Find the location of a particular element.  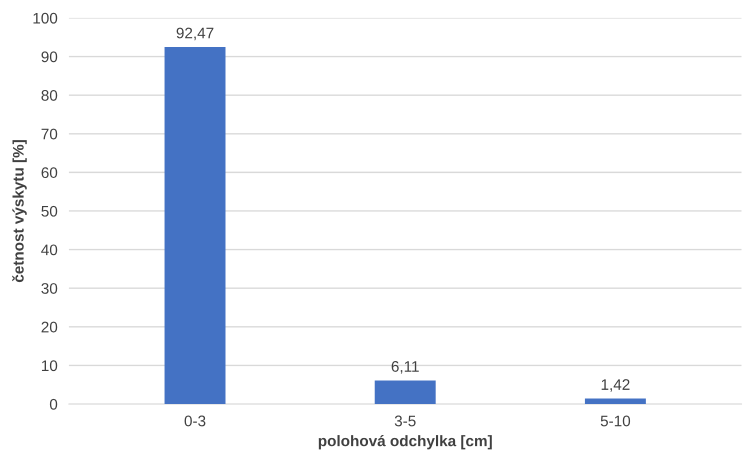

y-tick-label: 60 is located at coordinates (50, 172).